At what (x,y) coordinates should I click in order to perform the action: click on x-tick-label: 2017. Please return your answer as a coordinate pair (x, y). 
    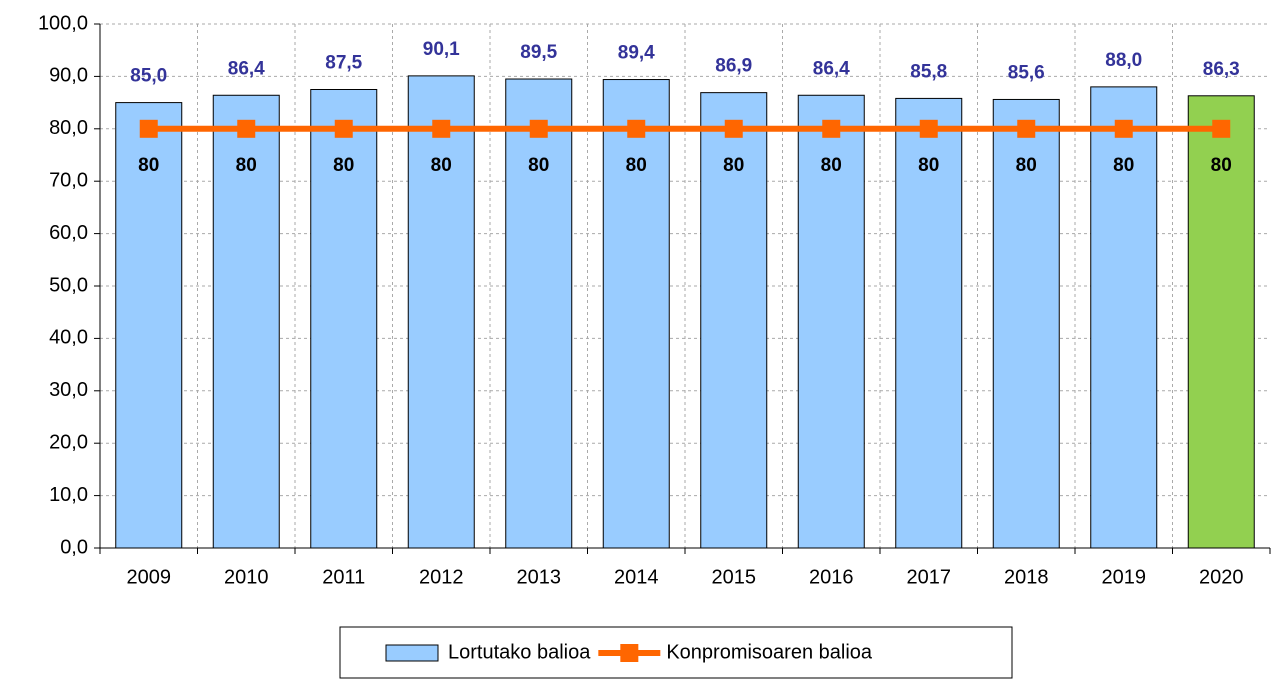
    Looking at the image, I should click on (929, 577).